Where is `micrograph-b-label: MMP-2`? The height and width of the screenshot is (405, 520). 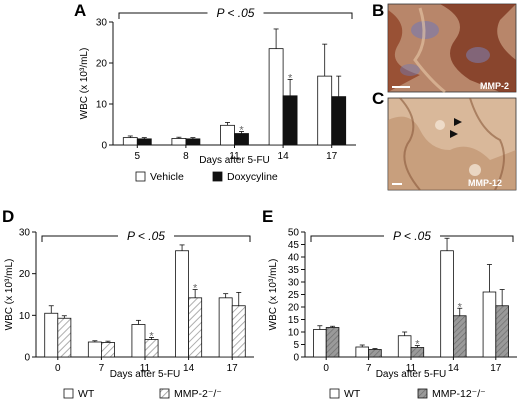
micrograph-b-label: MMP-2 is located at coordinates (494, 86).